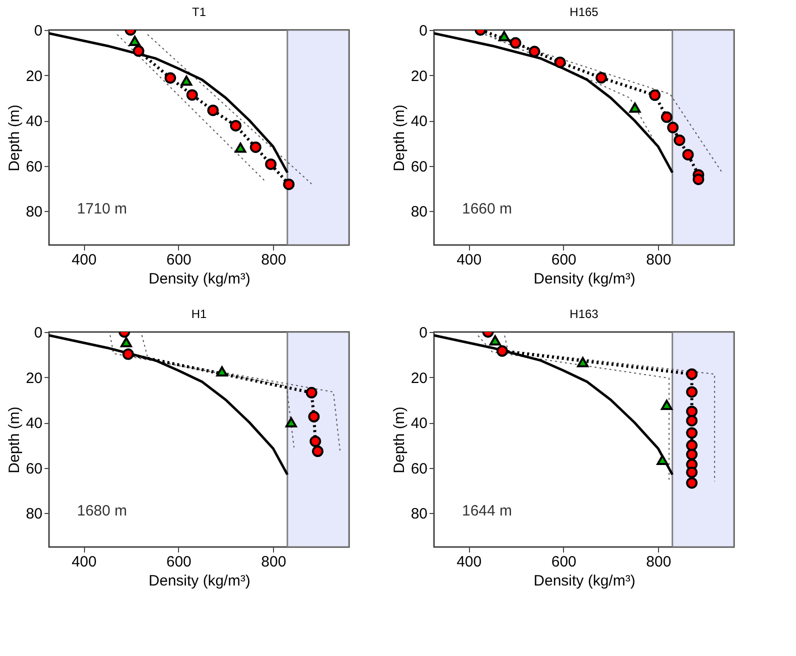 The width and height of the screenshot is (796, 656). I want to click on chart-title: H1, so click(199, 314).